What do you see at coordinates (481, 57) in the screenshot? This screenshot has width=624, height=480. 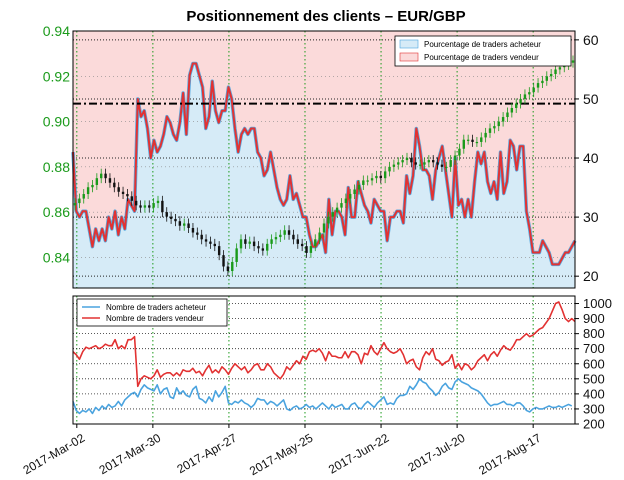 I see `legend-label-seller-percentage: Pourcentage de traders vendeur` at bounding box center [481, 57].